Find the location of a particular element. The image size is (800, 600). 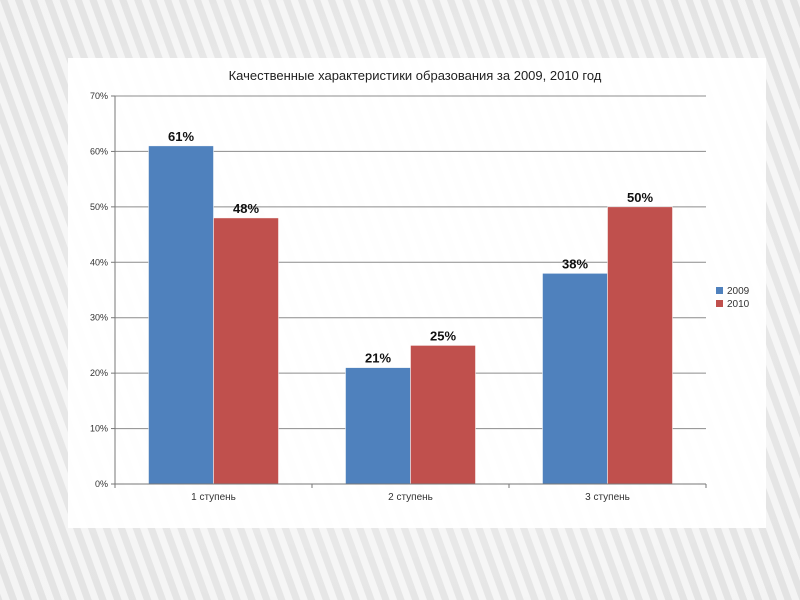

category-label: 3 ступень is located at coordinates (607, 497).